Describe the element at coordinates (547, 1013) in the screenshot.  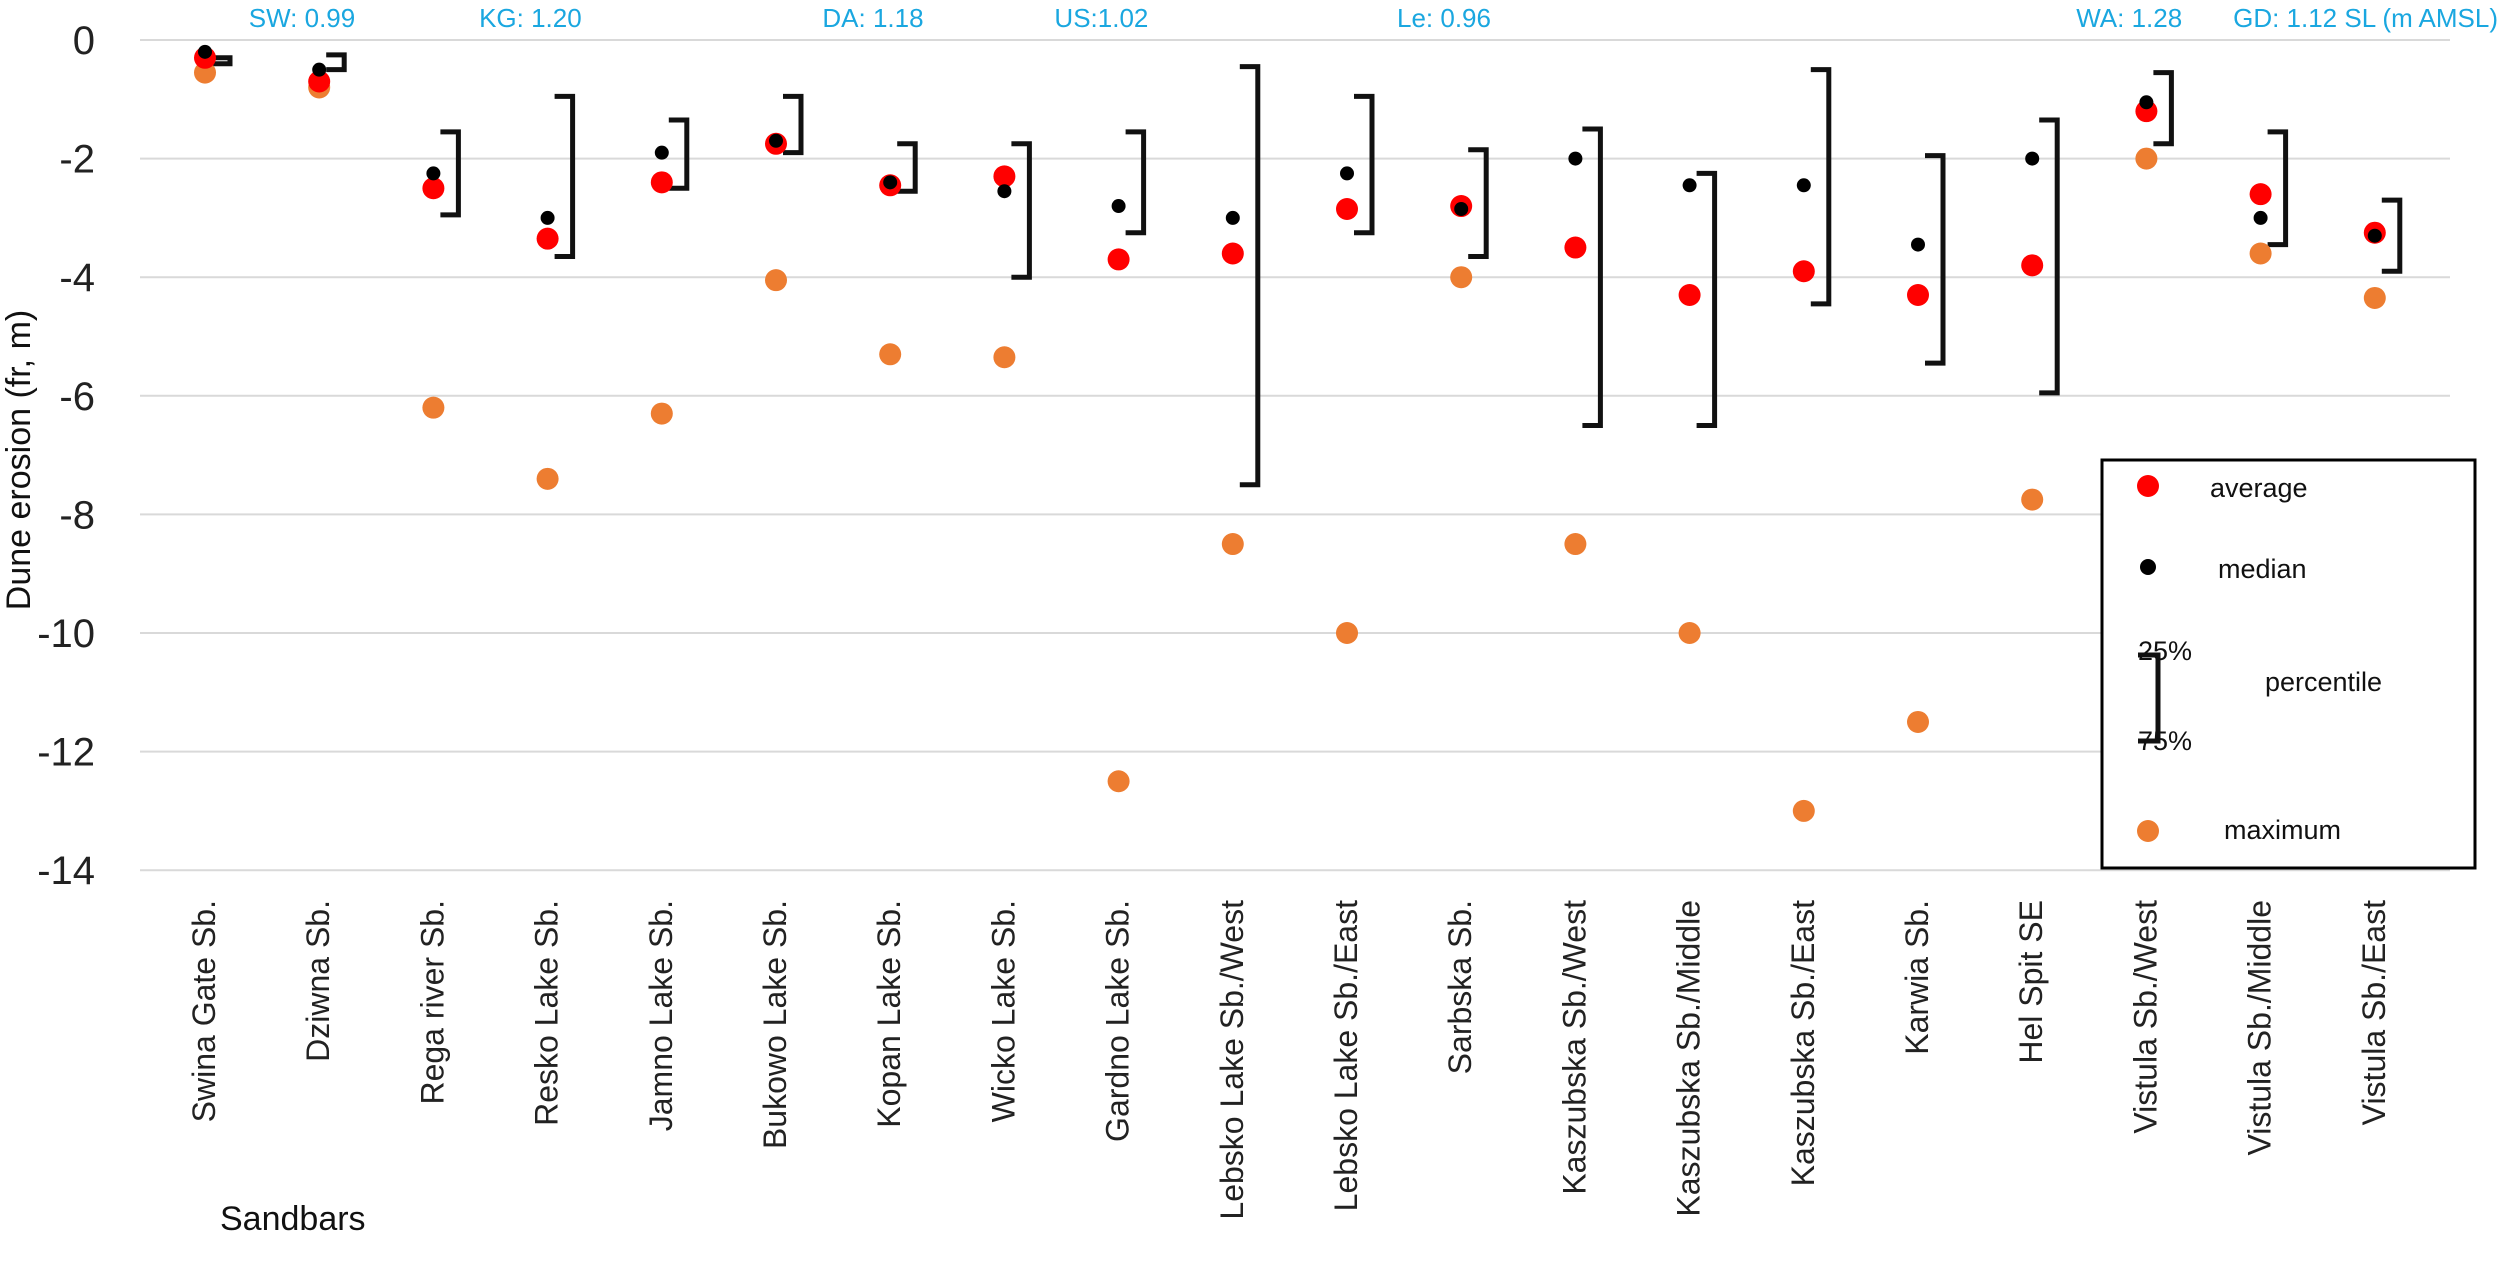
I see `category-label-resko-lake-sb: Resko Lake Sb.` at that location.